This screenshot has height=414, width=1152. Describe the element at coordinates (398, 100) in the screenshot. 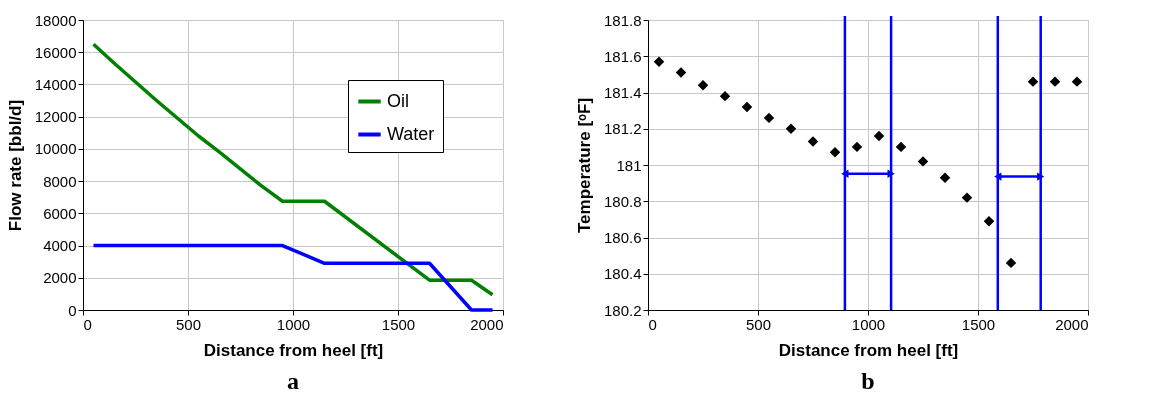

I see `legend-label: Oil` at that location.